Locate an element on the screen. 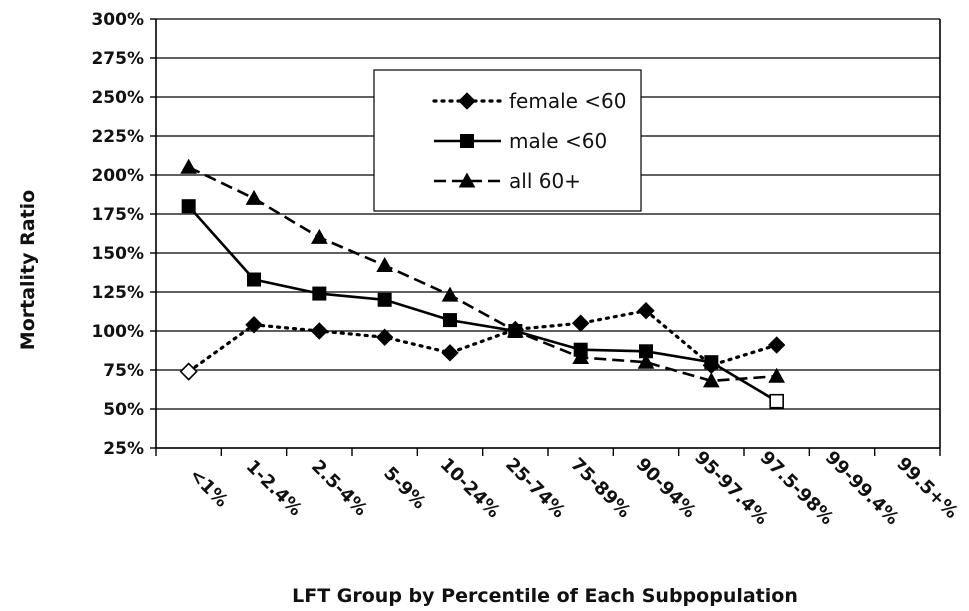 The image size is (969, 611). x-tick-label: 99.5+% is located at coordinates (927, 488).